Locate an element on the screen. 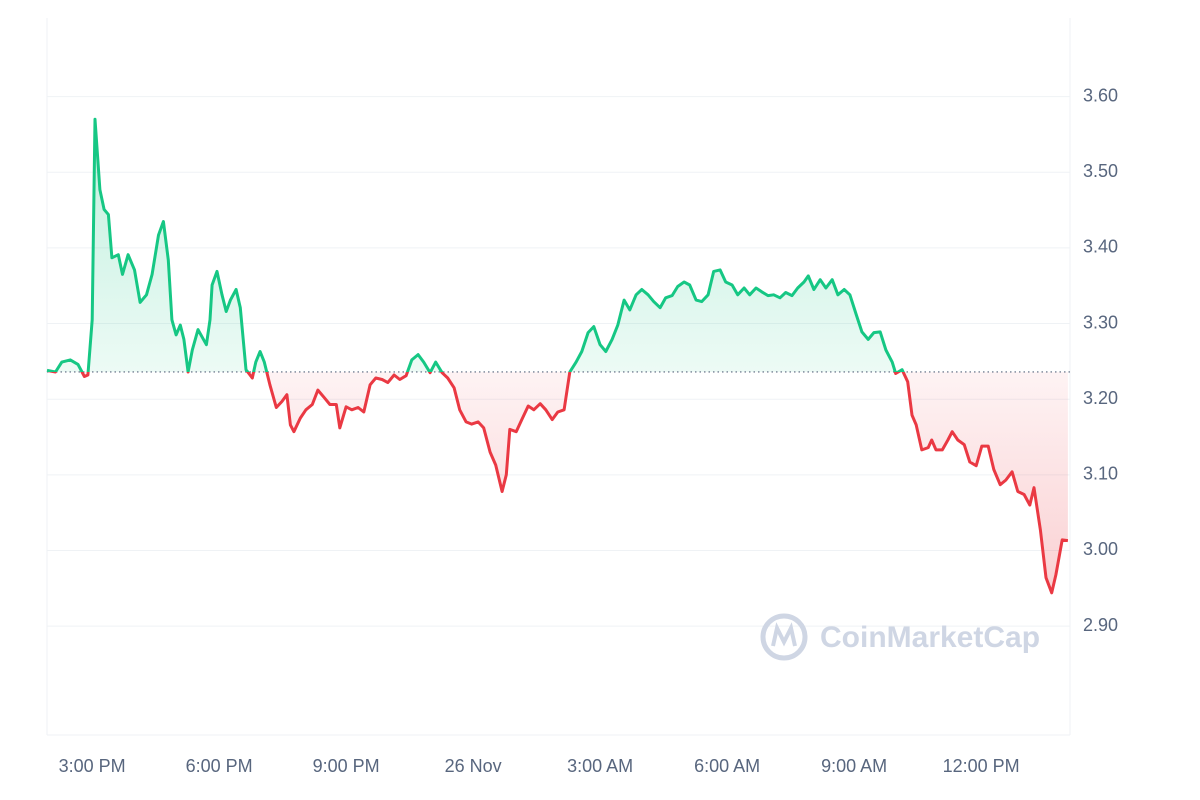 This screenshot has width=1200, height=800. x-tick-label: 12:00 PM is located at coordinates (981, 766).